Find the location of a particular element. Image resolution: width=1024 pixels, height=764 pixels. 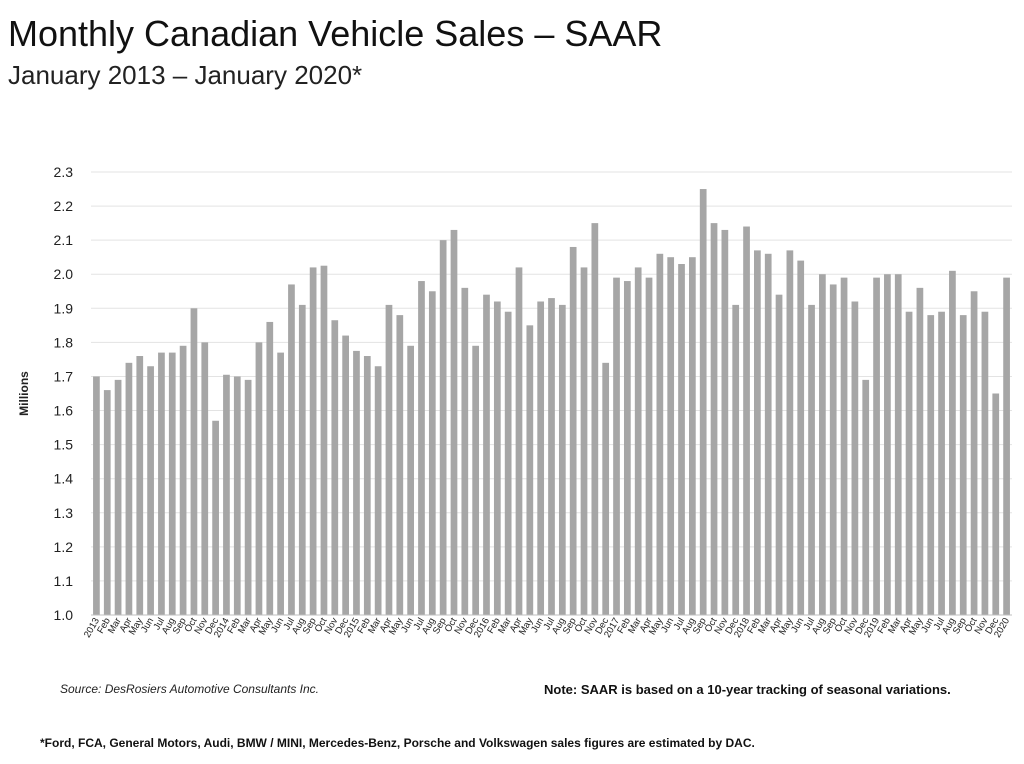

chart-subtitle: January 2013 – January 2020* is located at coordinates (185, 75).